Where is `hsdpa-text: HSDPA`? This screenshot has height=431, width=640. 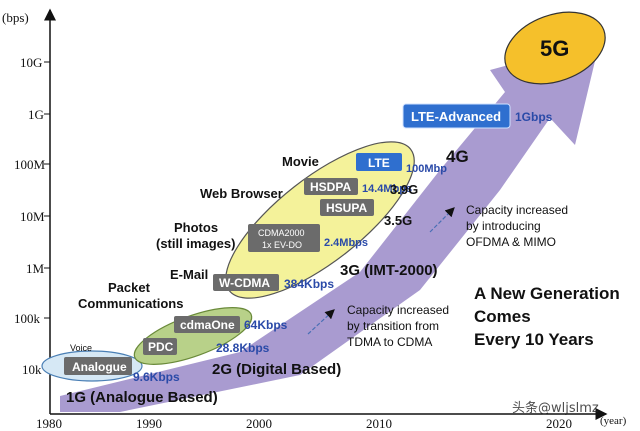
hsdpa-text: HSDPA is located at coordinates (330, 187).